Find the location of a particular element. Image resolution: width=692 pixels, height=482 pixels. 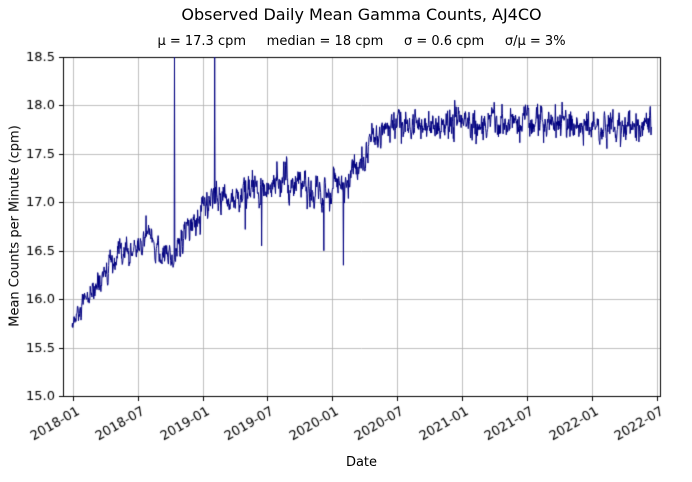

x-axis-label: Date is located at coordinates (361, 462).